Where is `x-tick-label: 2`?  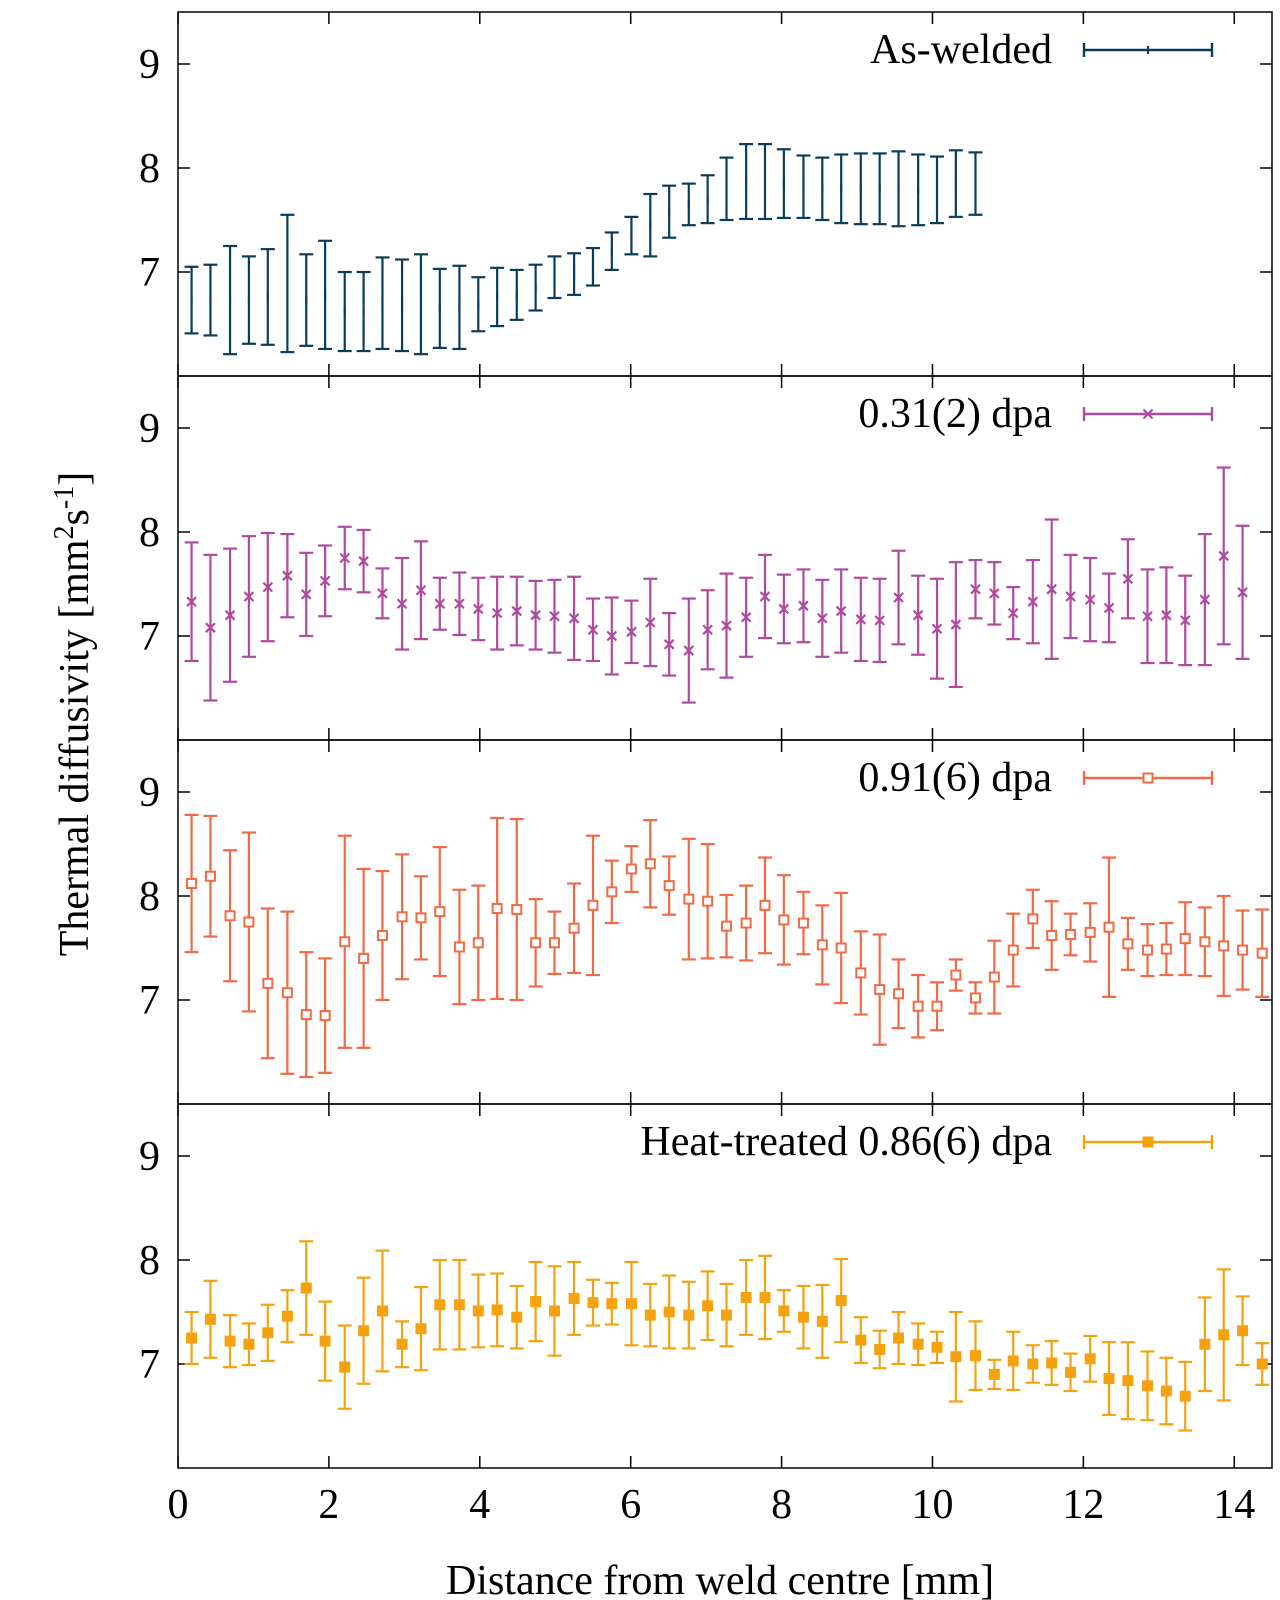
x-tick-label: 2 is located at coordinates (328, 1505).